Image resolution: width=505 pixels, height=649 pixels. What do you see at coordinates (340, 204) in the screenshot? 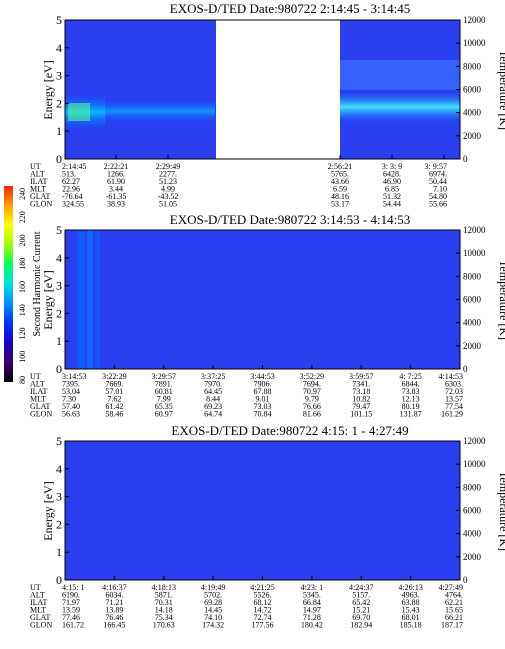
I see `orbit-cell: 53.17` at bounding box center [340, 204].